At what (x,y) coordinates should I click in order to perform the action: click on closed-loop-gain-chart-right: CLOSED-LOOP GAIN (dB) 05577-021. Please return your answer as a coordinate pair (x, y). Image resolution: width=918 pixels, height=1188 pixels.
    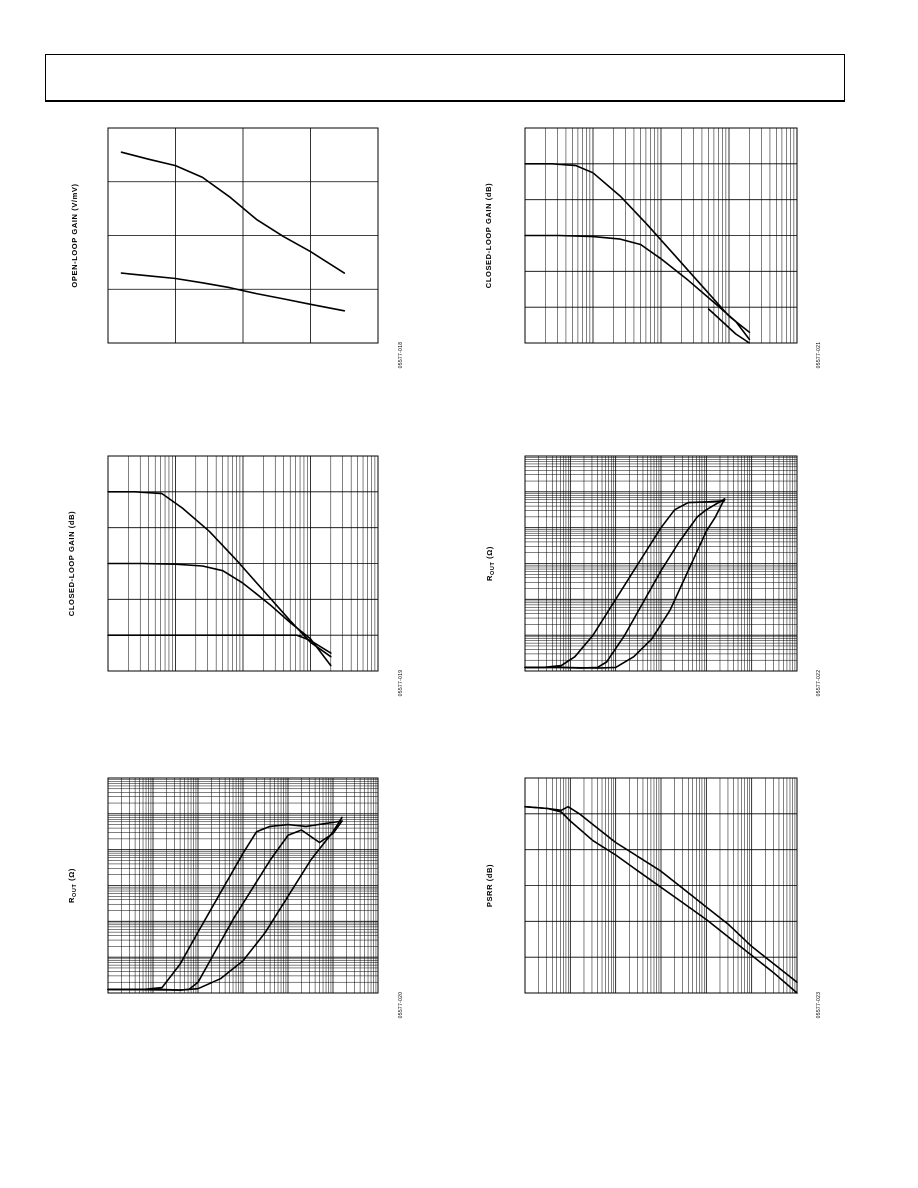
    Looking at the image, I should click on (653, 248).